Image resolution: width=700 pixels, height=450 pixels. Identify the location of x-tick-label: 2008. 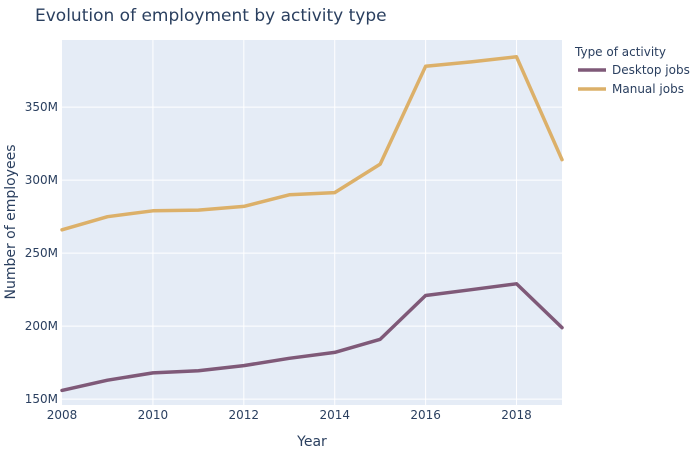
(62, 415).